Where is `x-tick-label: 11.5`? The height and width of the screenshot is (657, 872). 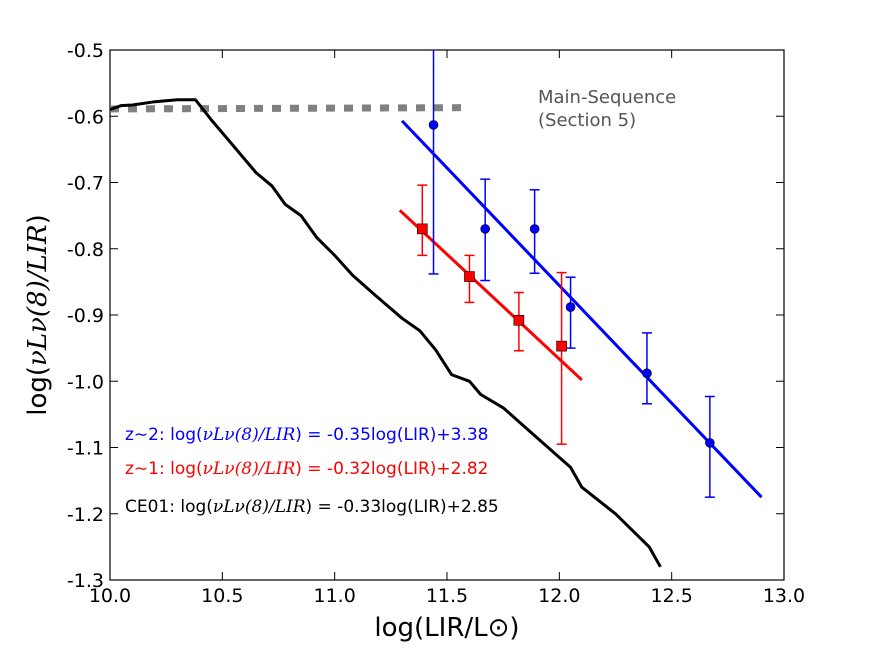
x-tick-label: 11.5 is located at coordinates (447, 596).